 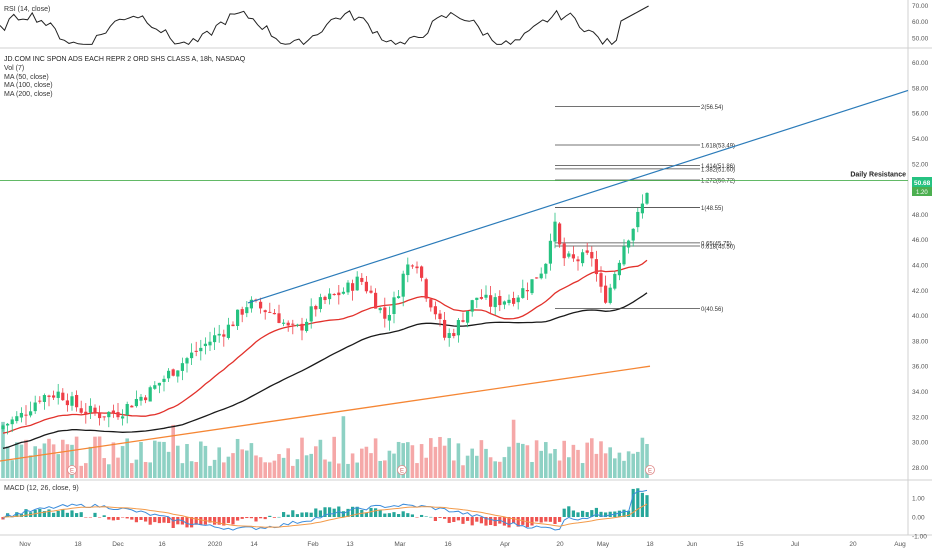 I want to click on time-tick-label: 18, so click(x=78, y=544).